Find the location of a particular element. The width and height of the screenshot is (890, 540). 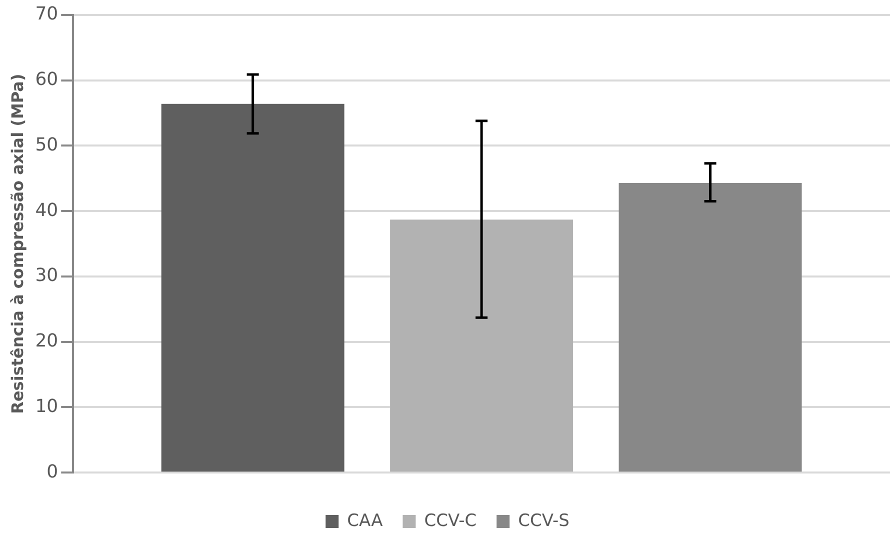

y-tick-label: 0 is located at coordinates (52, 471).